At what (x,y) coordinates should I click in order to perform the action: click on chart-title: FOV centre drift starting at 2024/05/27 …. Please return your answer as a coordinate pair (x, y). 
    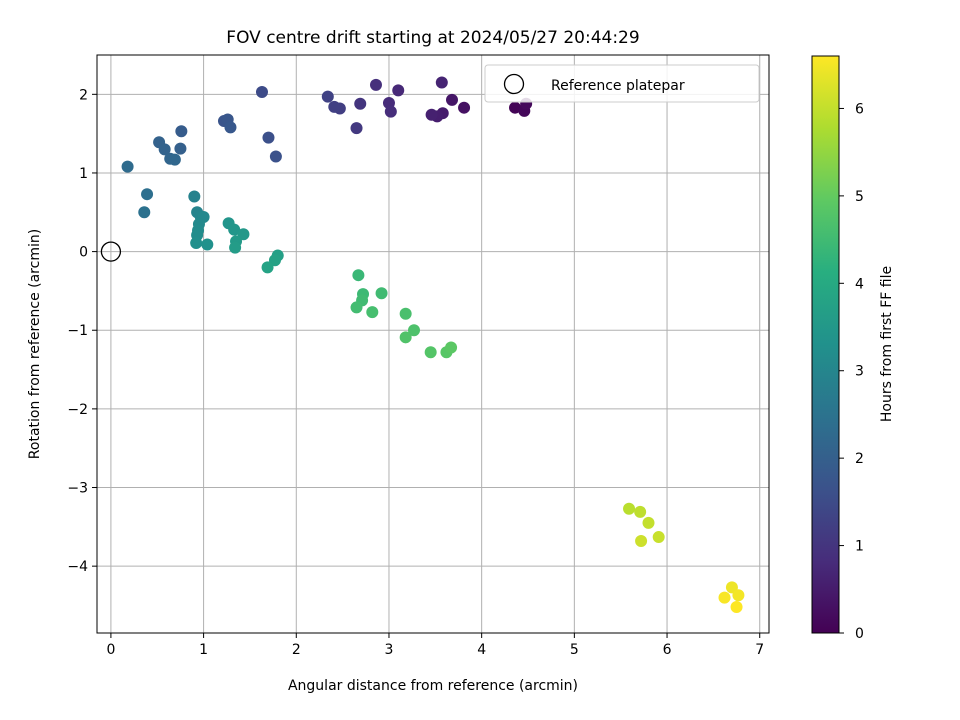
    Looking at the image, I should click on (432, 38).